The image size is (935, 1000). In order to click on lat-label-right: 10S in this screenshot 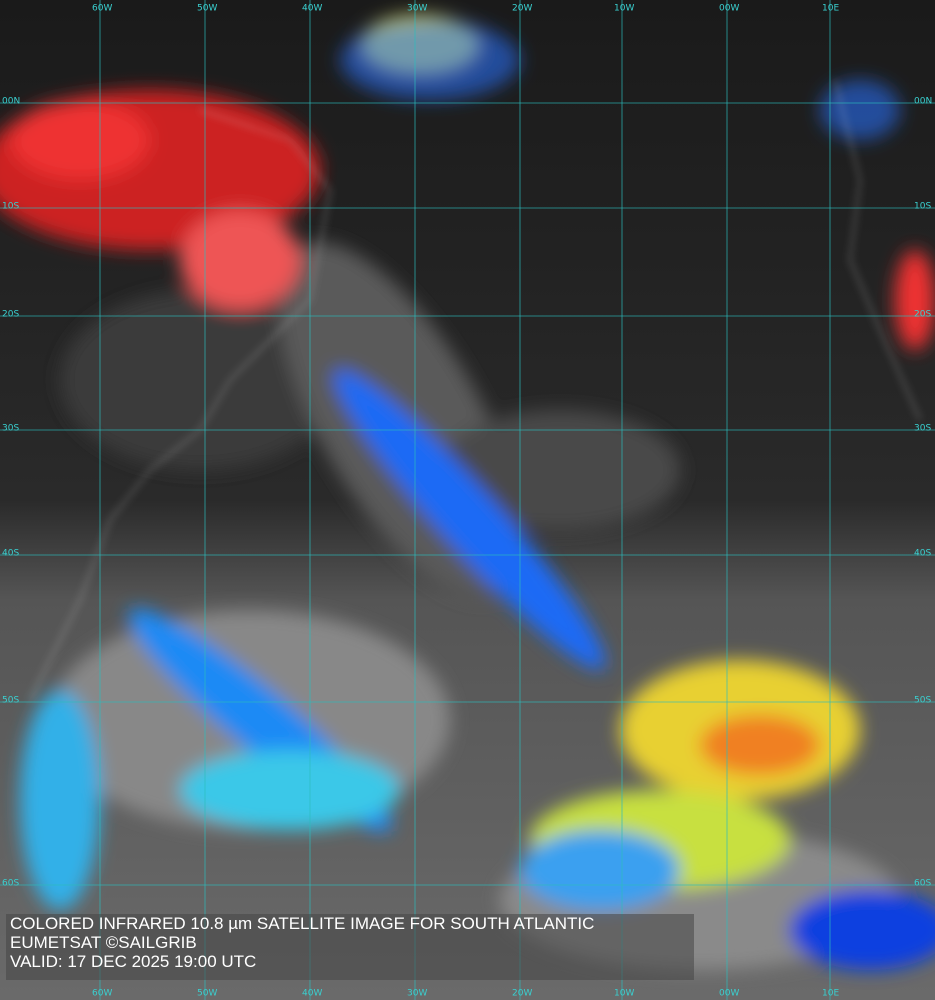, I will do `click(922, 207)`.